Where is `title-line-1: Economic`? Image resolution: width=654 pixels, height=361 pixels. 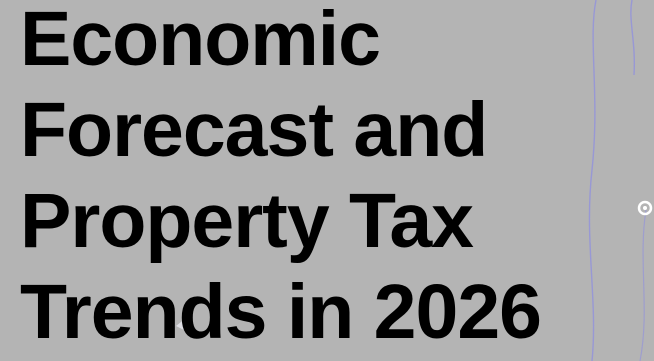
title-line-1: Economic is located at coordinates (200, 41).